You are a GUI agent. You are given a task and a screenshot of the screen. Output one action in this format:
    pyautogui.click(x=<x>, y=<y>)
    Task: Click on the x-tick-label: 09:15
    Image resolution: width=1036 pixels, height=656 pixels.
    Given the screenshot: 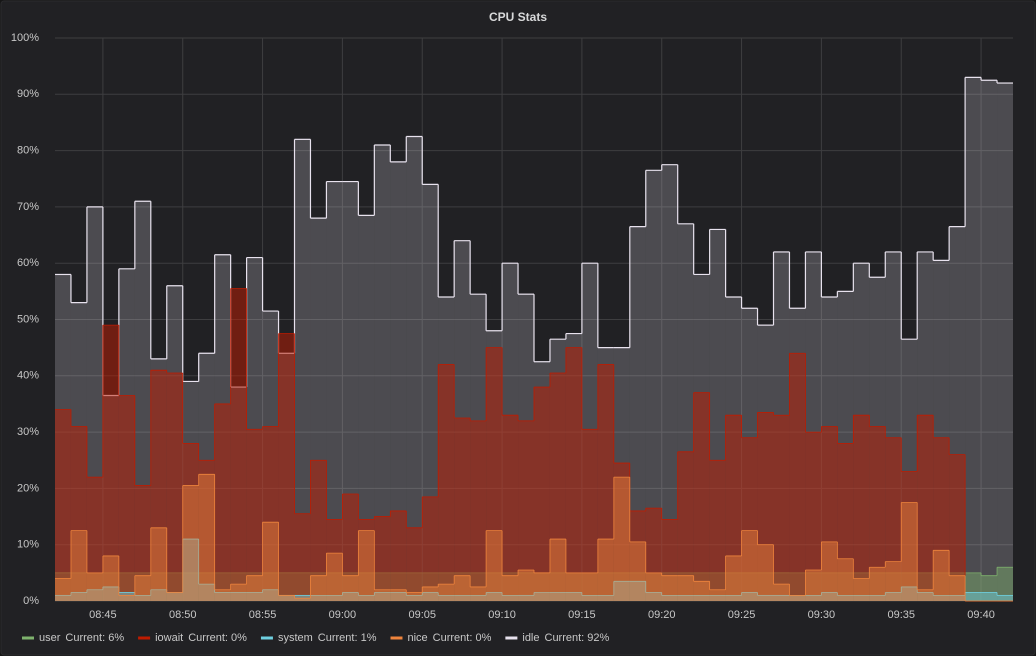 What is the action you would take?
    pyautogui.click(x=582, y=615)
    